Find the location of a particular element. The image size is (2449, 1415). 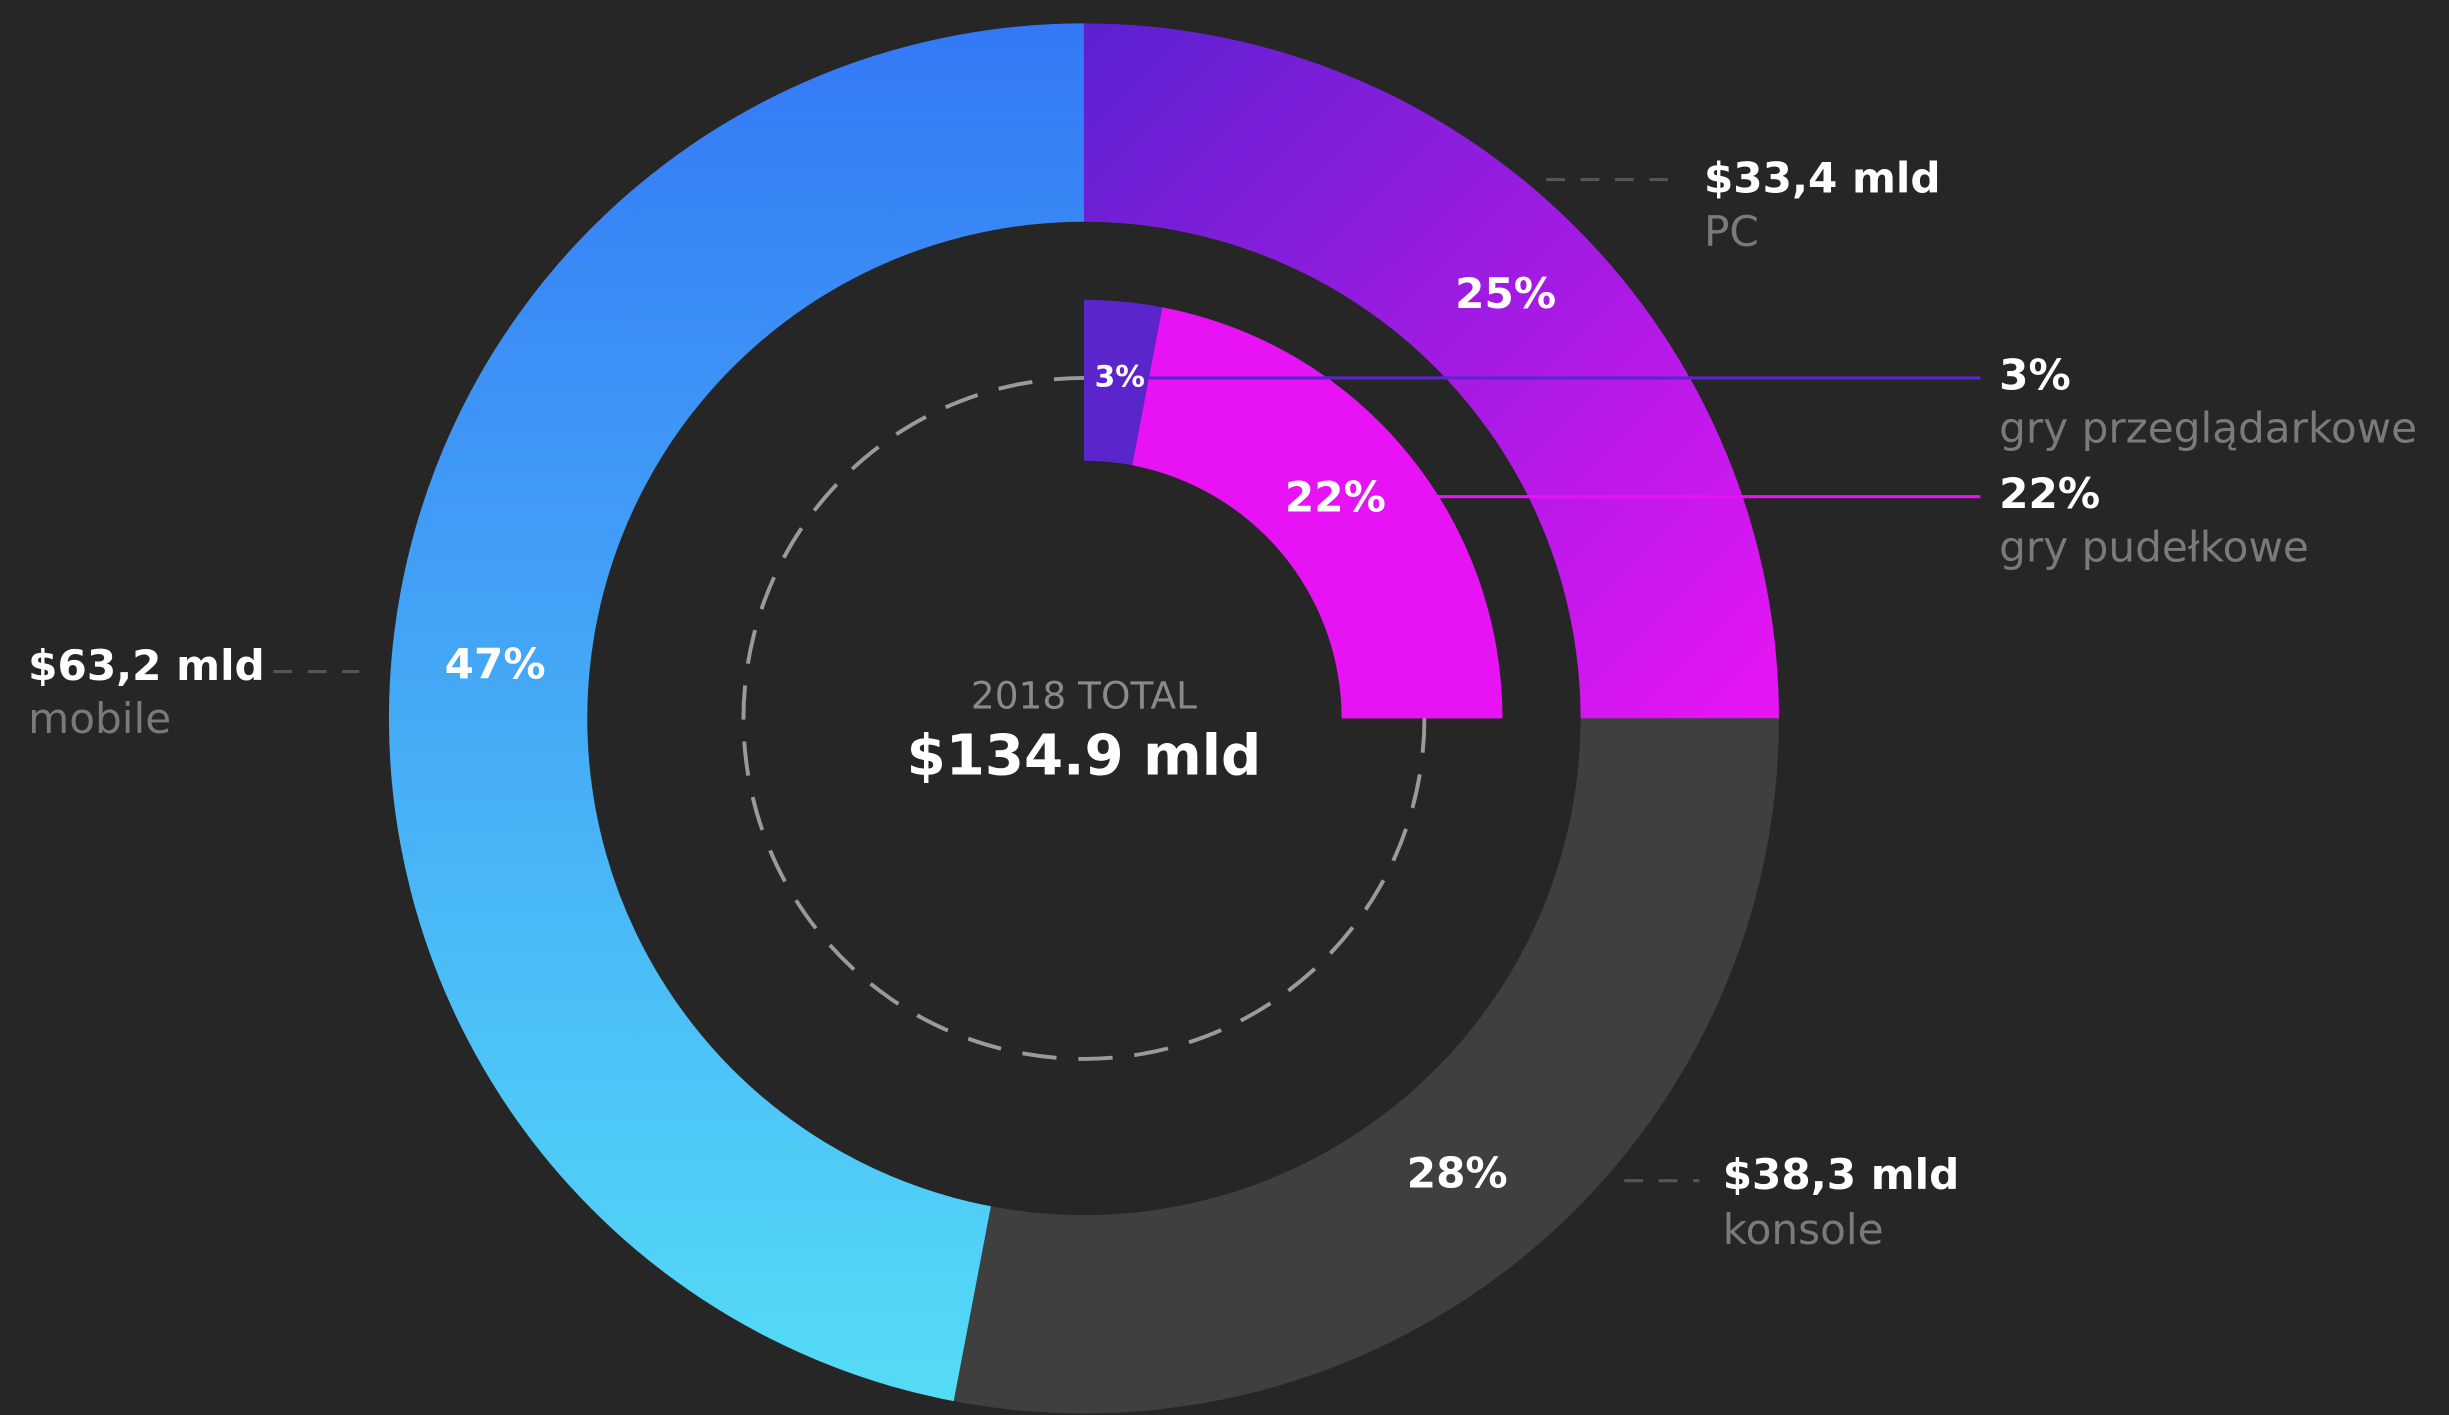

legend-percent: 3% is located at coordinates (2035, 374).